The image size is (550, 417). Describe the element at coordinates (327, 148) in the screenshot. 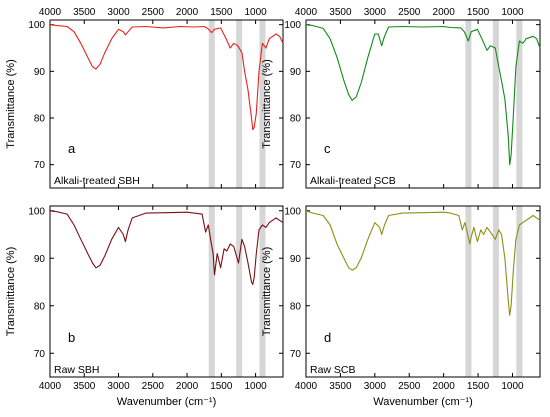

I see `panel-letter: c` at that location.